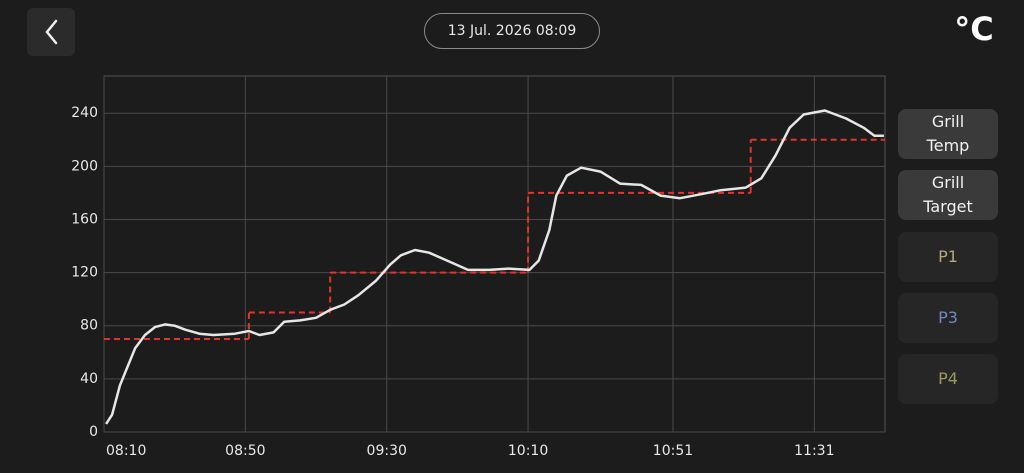  What do you see at coordinates (89, 379) in the screenshot?
I see `y-tick-label: 40` at bounding box center [89, 379].